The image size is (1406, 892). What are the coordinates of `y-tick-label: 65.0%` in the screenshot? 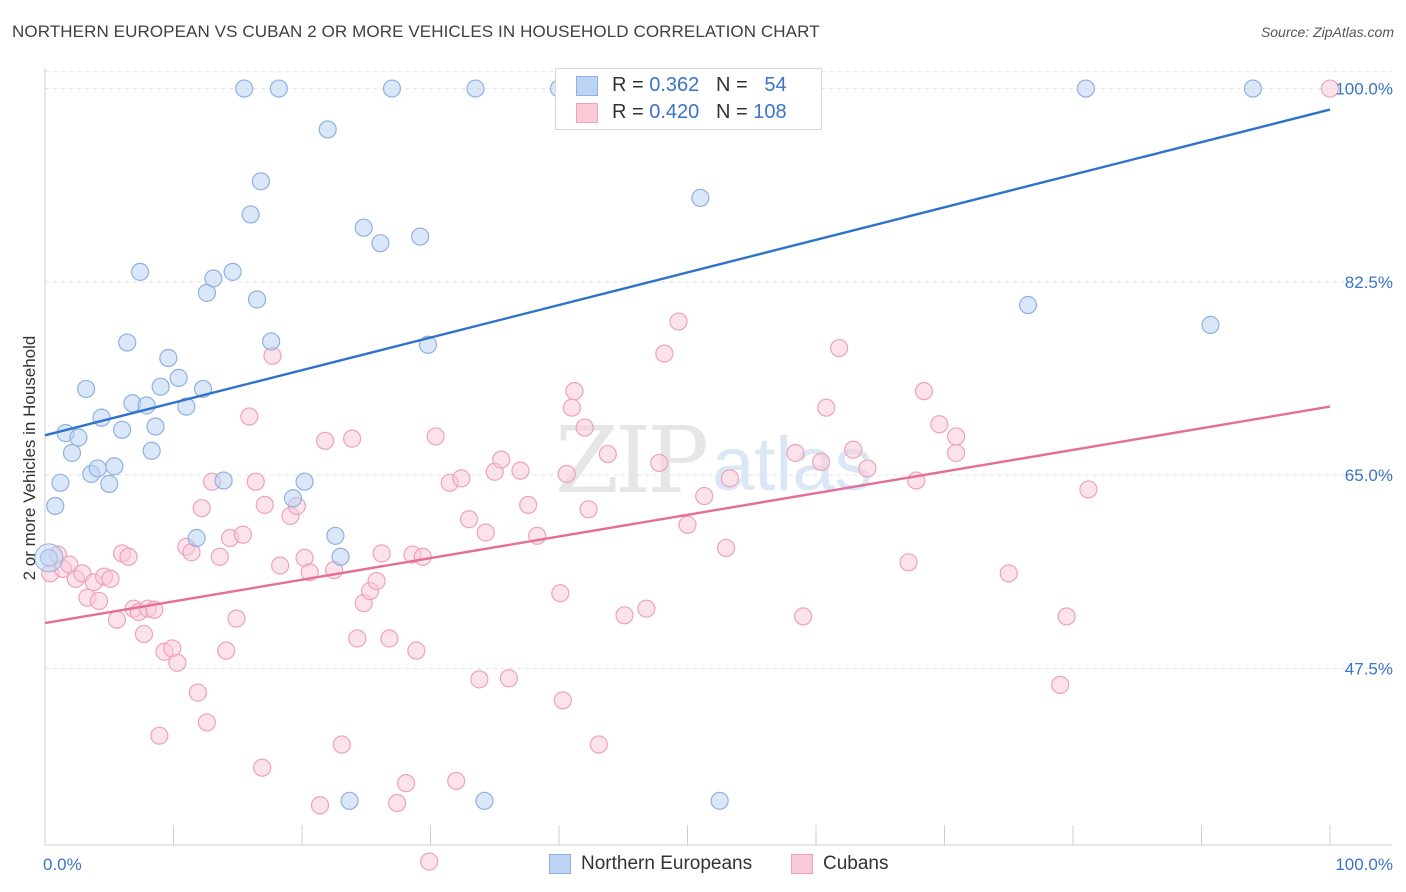 It's located at (1369, 475).